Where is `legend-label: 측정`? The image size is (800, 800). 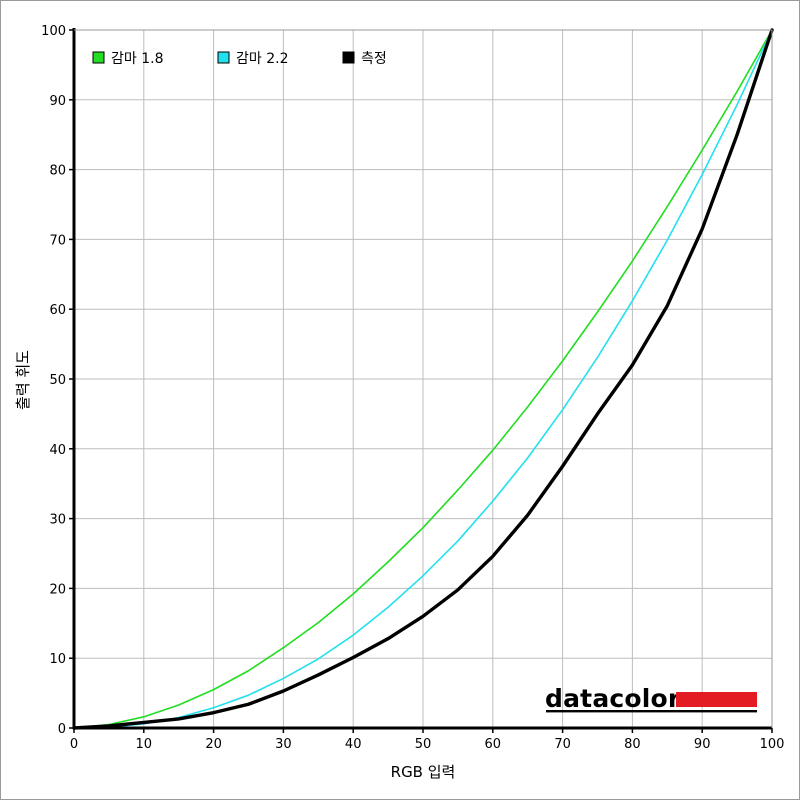 legend-label: 측정 is located at coordinates (374, 59).